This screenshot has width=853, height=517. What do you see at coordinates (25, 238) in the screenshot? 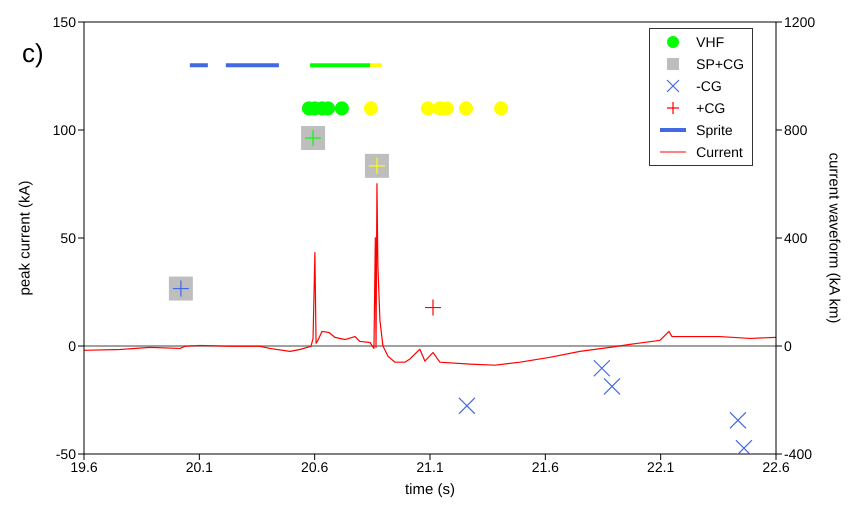
I see `y-axis-title: peak current (kA)` at bounding box center [25, 238].